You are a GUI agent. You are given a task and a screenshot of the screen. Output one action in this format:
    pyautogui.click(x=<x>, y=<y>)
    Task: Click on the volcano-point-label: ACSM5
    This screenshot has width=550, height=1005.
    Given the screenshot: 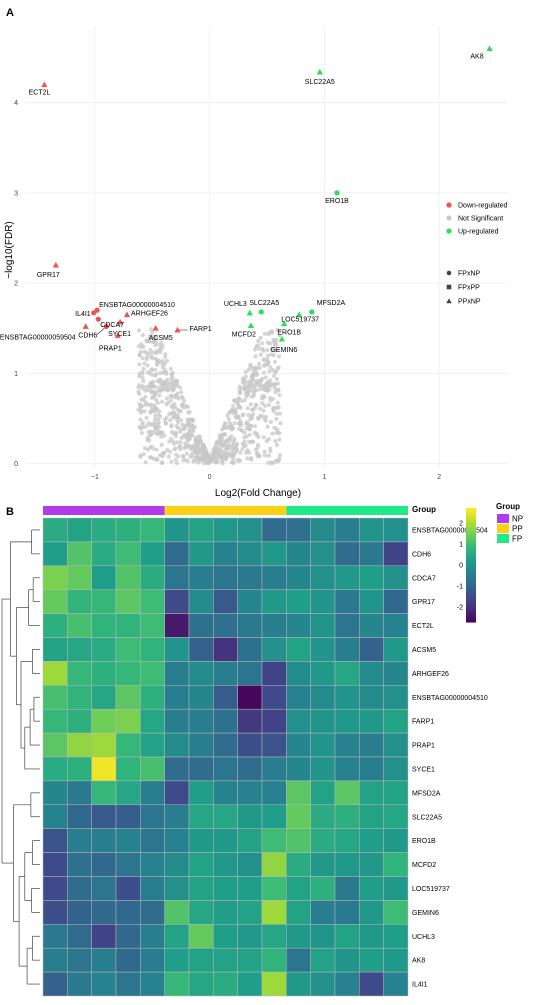 What is the action you would take?
    pyautogui.click(x=161, y=338)
    